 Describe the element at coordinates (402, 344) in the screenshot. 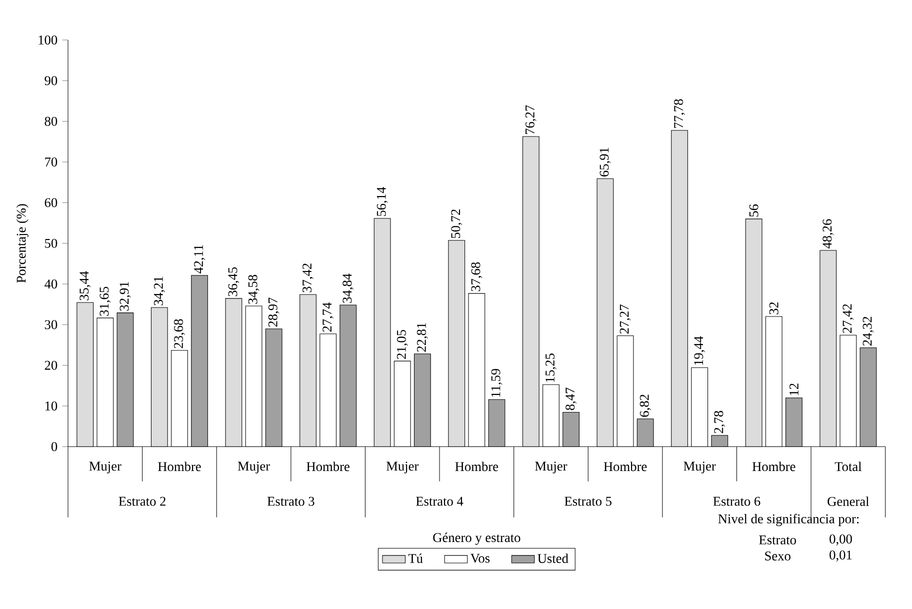

I see `data-label: 21,05` at that location.